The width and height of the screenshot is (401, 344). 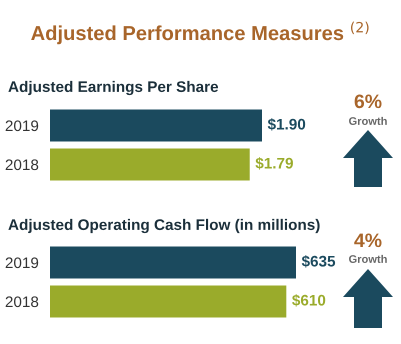 I want to click on data-label: $1.90, so click(x=287, y=124).